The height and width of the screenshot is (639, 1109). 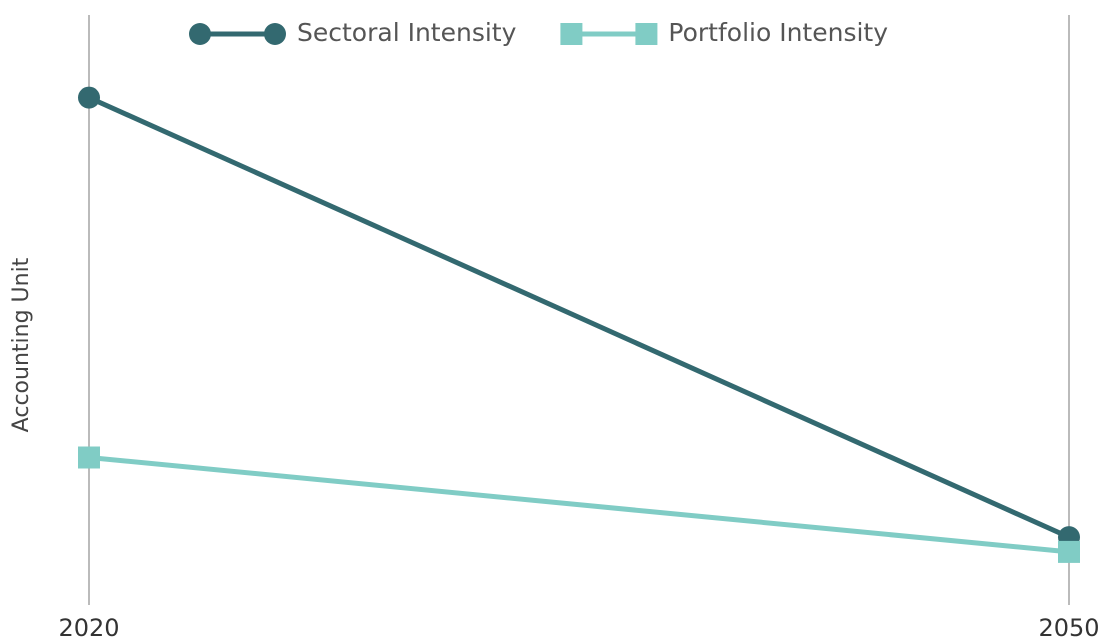 I want to click on legend-label: Portfolio Intensity, so click(x=778, y=32).